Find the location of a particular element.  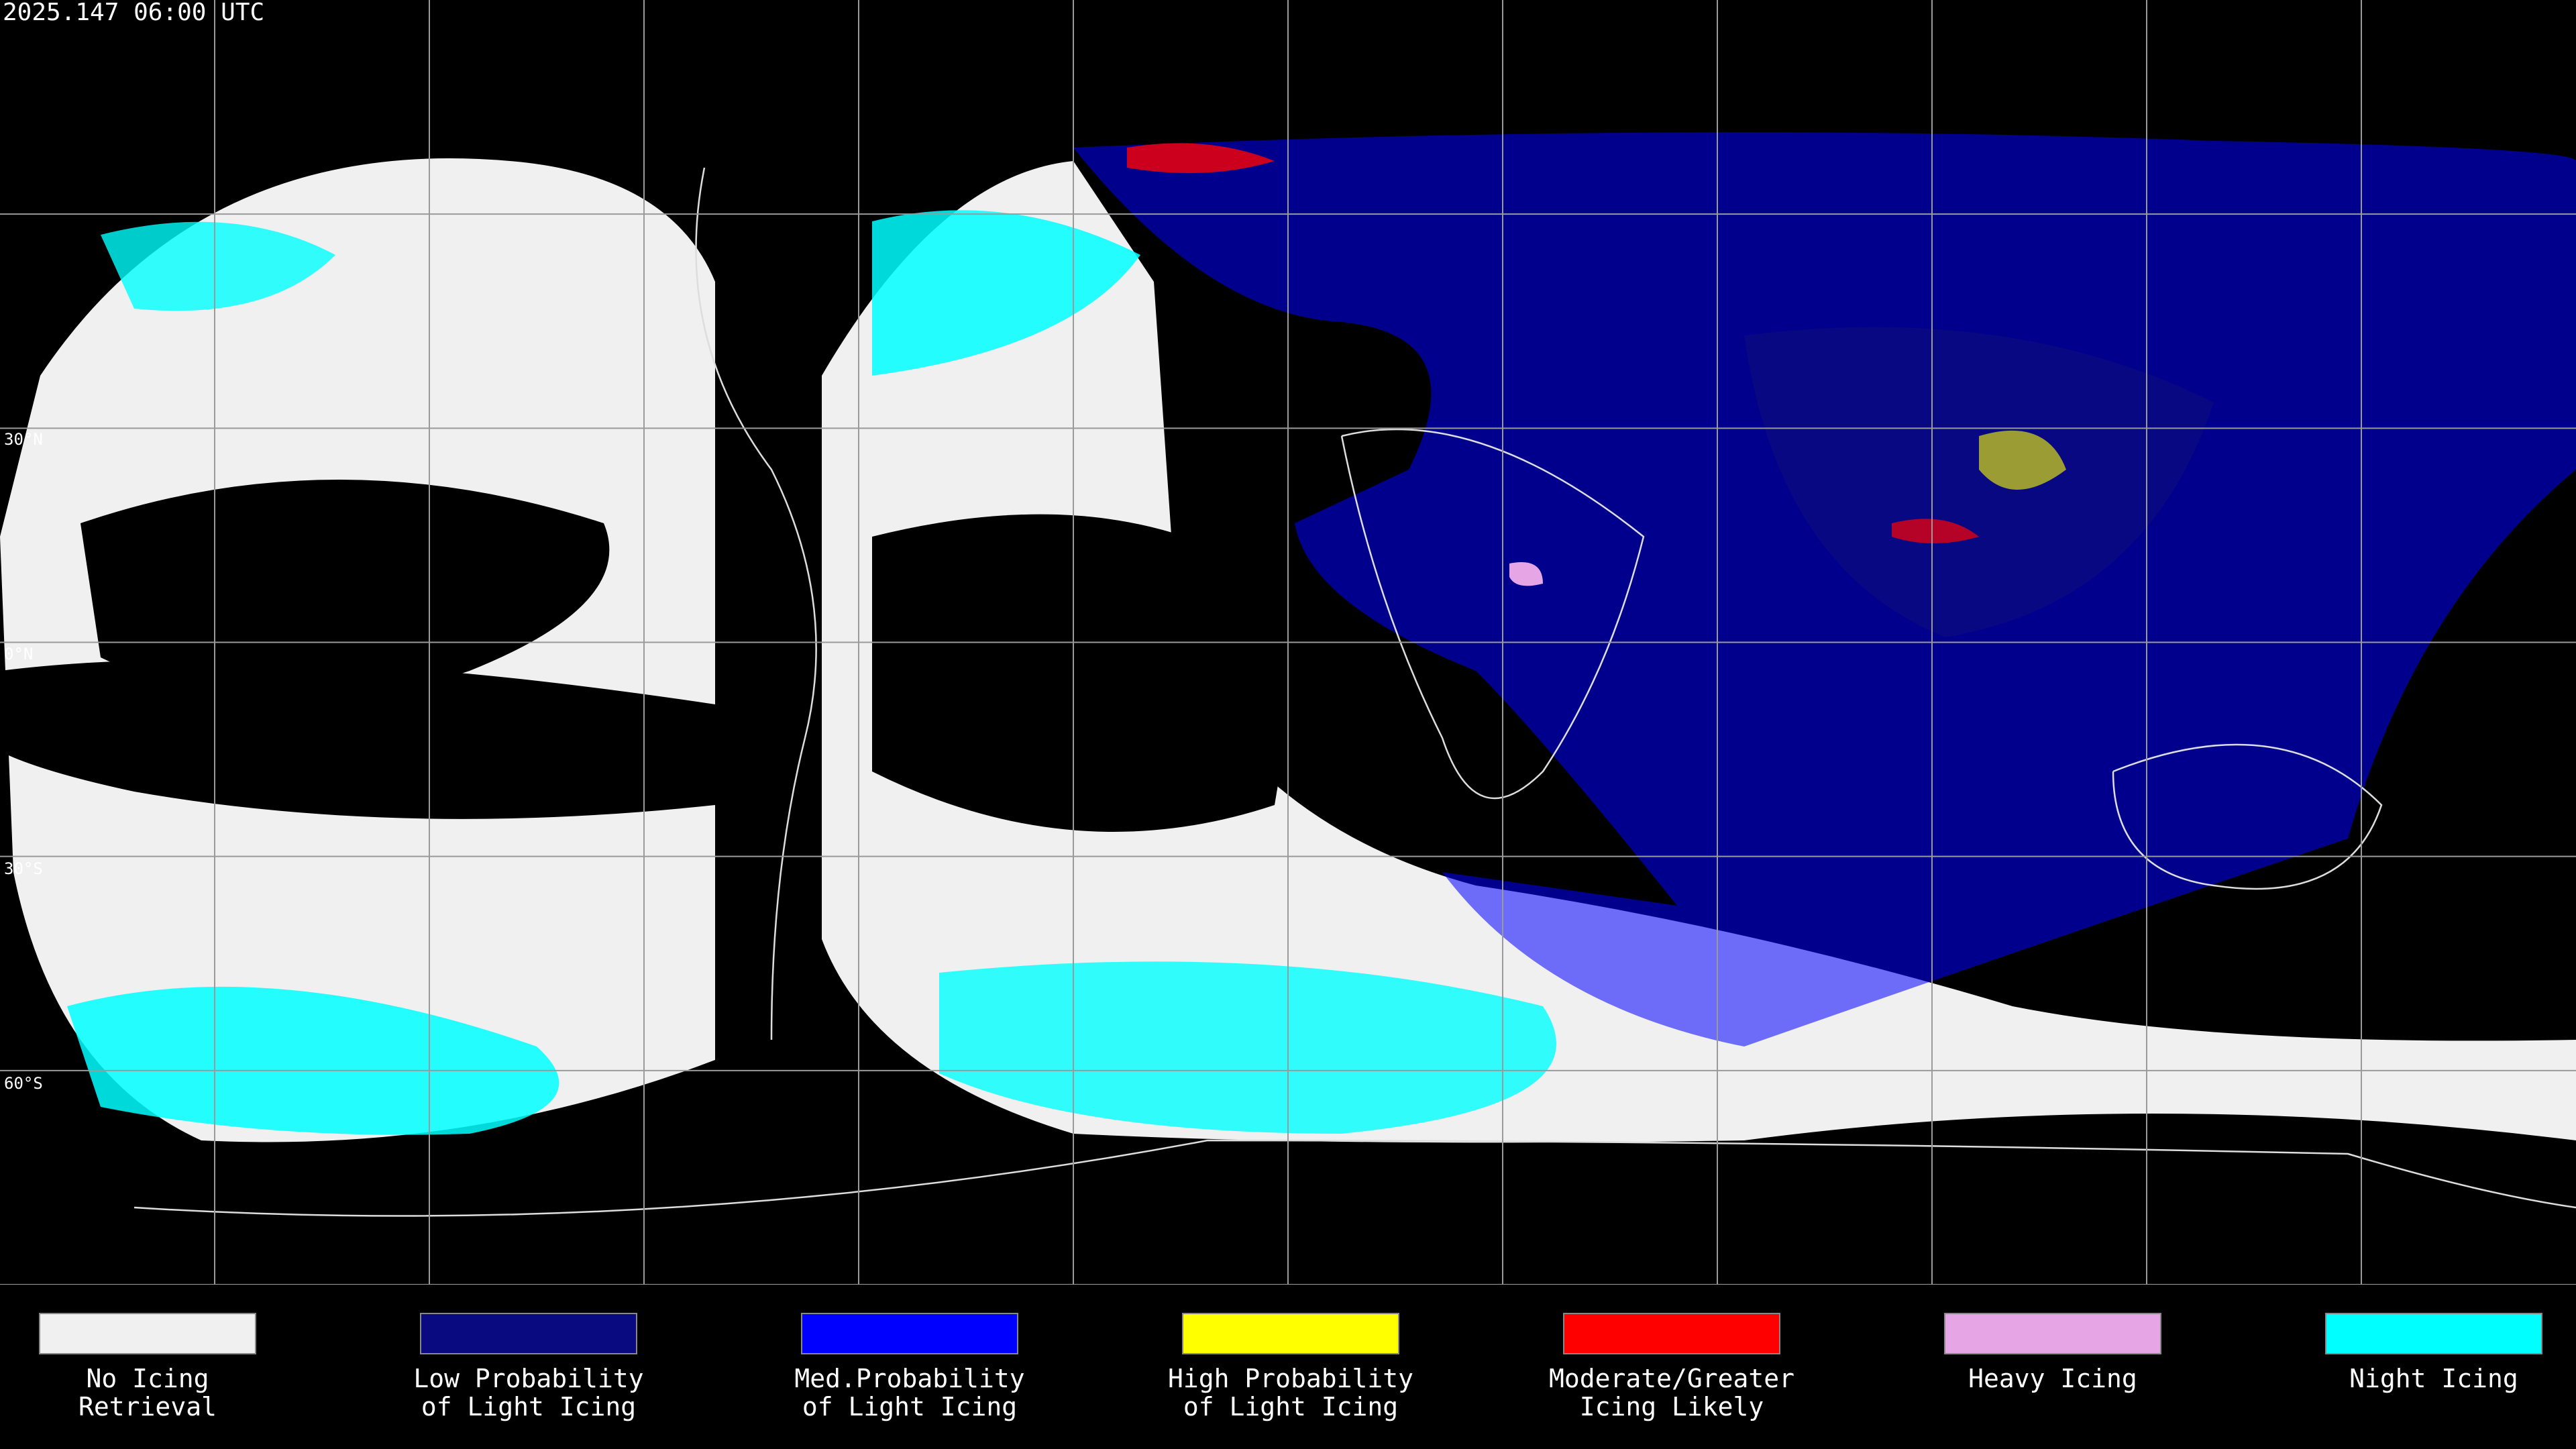

latitude-label: 0°N is located at coordinates (18, 654).